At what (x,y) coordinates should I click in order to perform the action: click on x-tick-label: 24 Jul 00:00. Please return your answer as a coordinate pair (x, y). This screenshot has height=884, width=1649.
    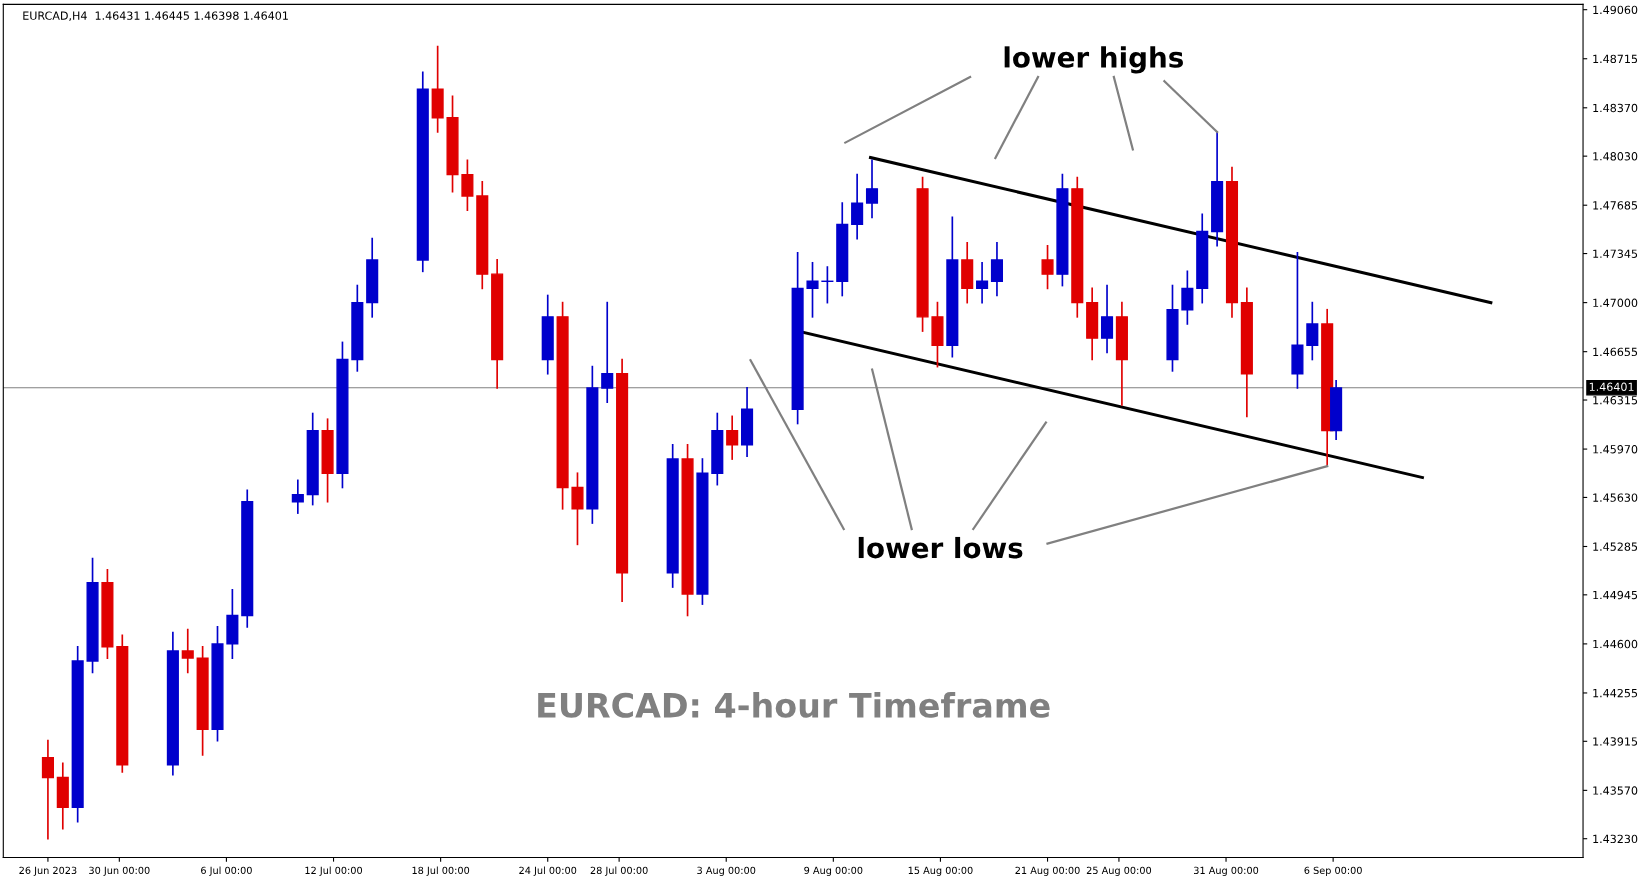
    Looking at the image, I should click on (548, 871).